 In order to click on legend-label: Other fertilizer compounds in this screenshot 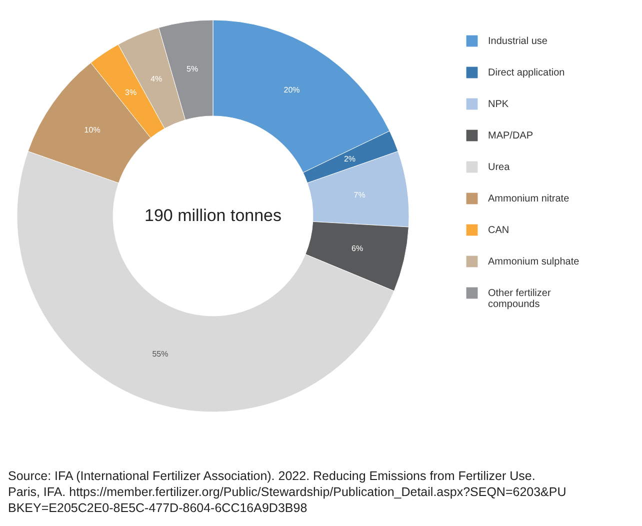, I will do `click(520, 299)`.